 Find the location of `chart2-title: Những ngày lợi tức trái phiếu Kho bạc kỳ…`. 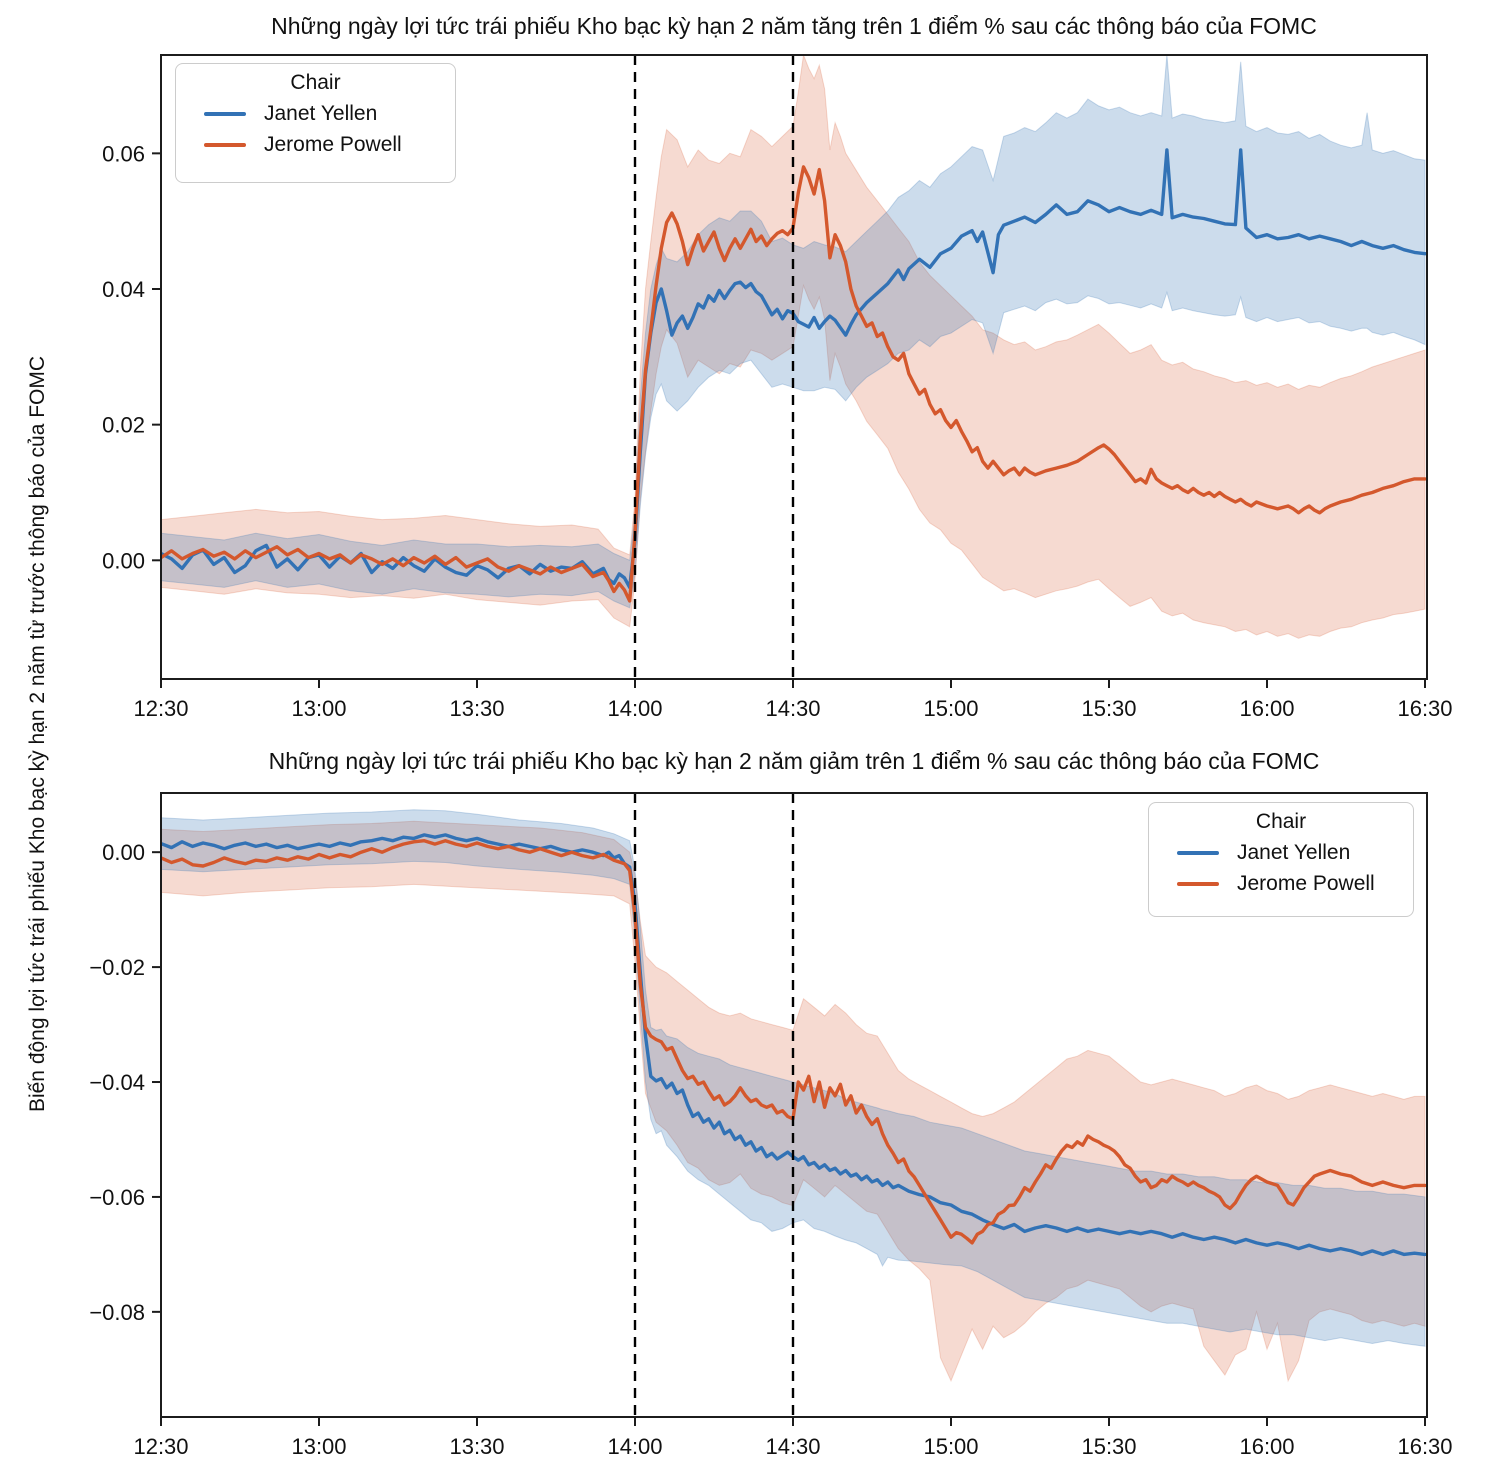

chart2-title: Những ngày lợi tức trái phiếu Kho bạc kỳ… is located at coordinates (794, 761).